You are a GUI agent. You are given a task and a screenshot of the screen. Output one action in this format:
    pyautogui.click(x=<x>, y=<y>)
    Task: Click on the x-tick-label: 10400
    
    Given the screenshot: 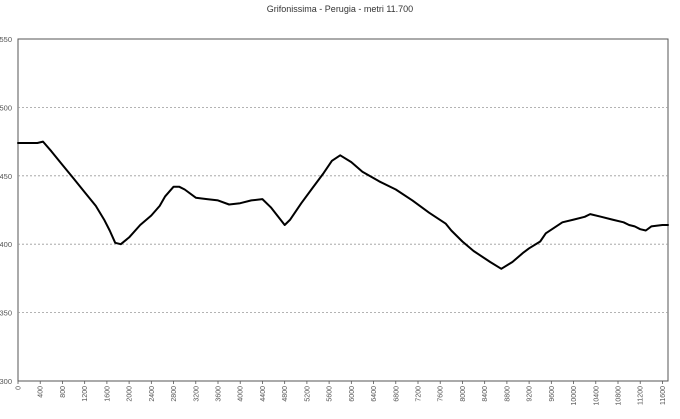 What is the action you would take?
    pyautogui.click(x=596, y=396)
    